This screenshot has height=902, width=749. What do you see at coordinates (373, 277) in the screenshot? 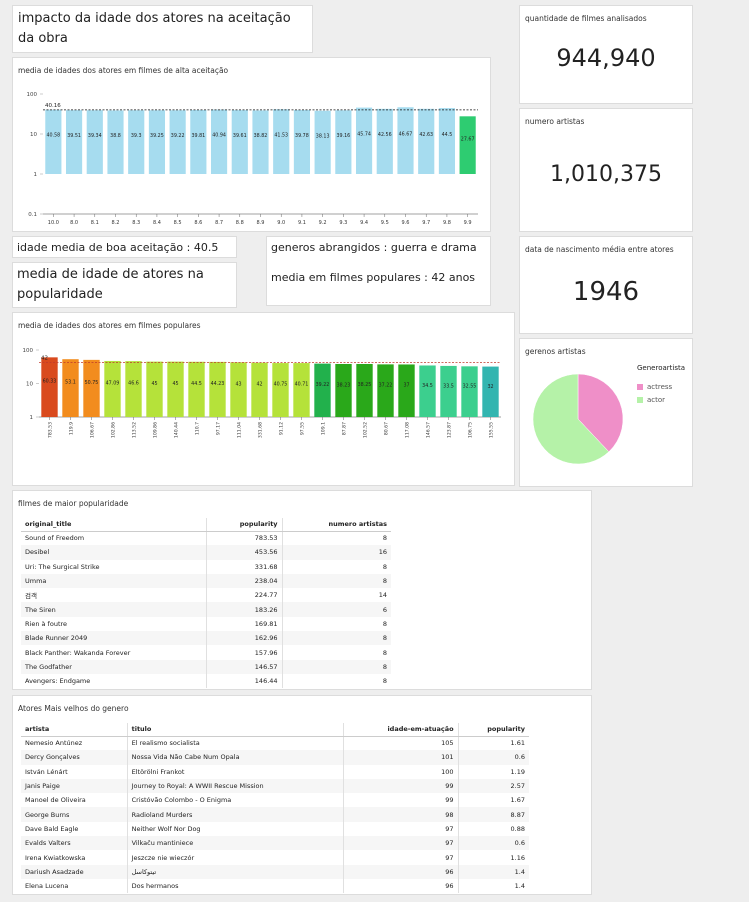
I see `popular-mean-text: media em filmes populares : 42 anos` at bounding box center [373, 277].